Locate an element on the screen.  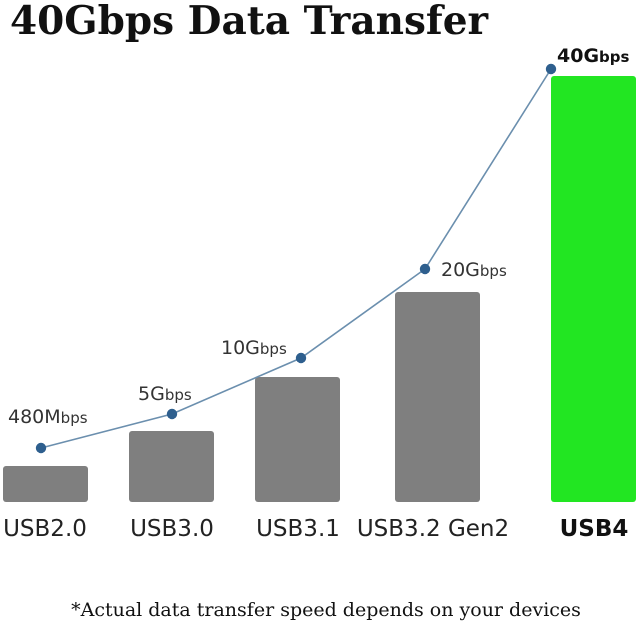
speed-label-4: 40Gbps is located at coordinates (593, 56).